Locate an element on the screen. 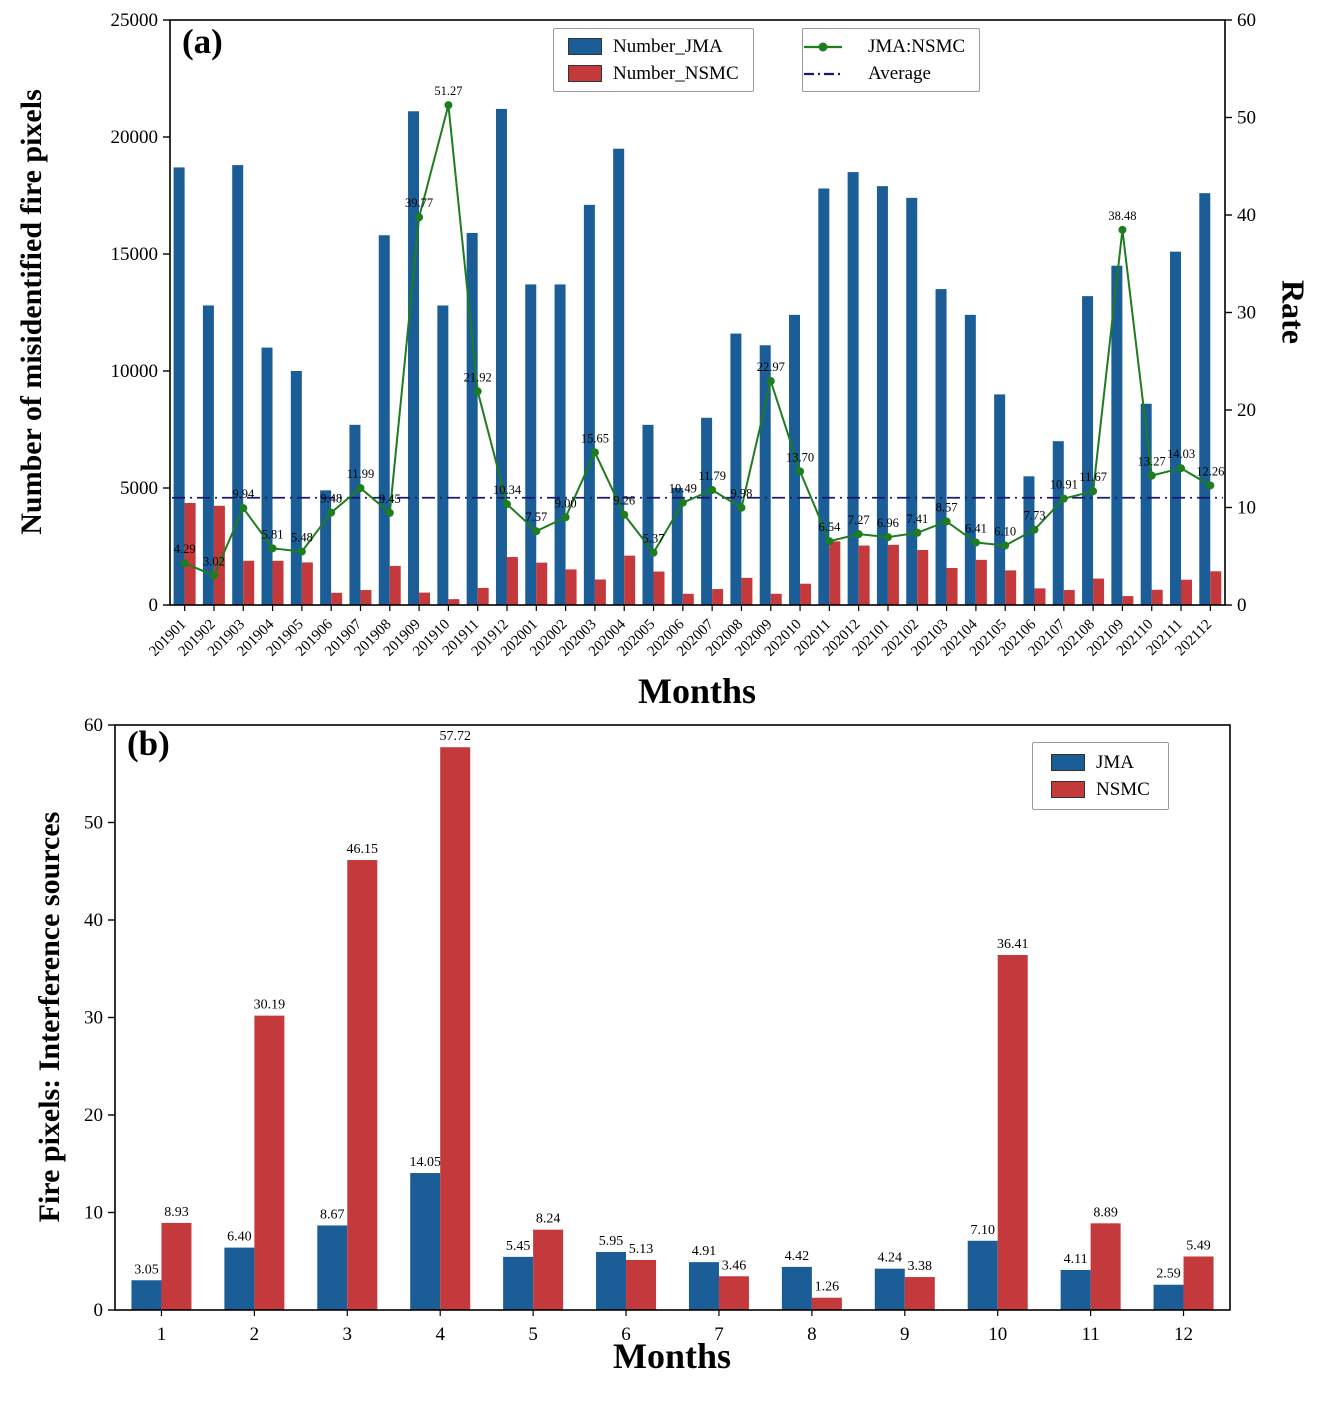 This screenshot has height=1401, width=1322. x-axis-title-b: Months is located at coordinates (672, 1356).